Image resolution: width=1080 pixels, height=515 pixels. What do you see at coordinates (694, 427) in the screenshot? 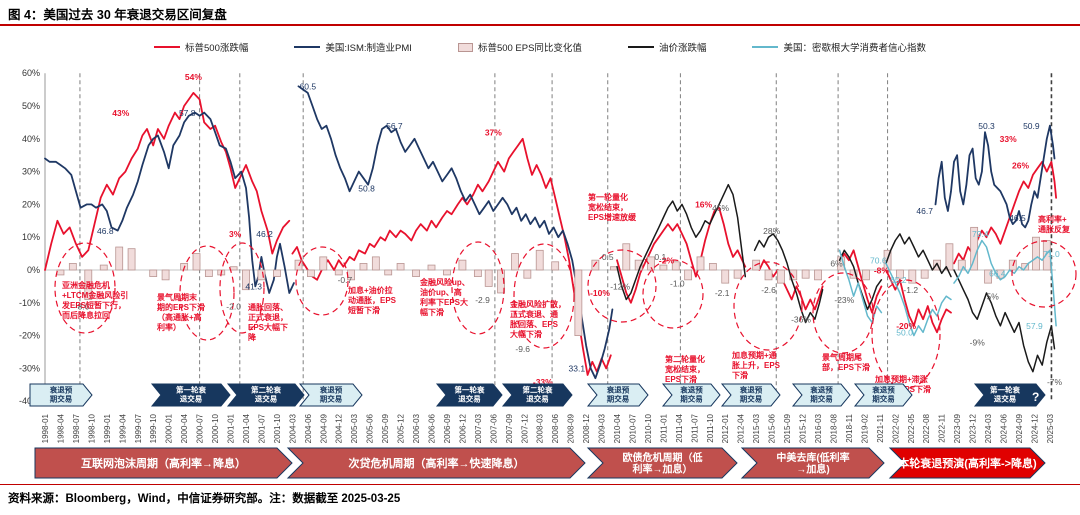
I see `x-axis-tick: 2011-07` at bounding box center [694, 427].